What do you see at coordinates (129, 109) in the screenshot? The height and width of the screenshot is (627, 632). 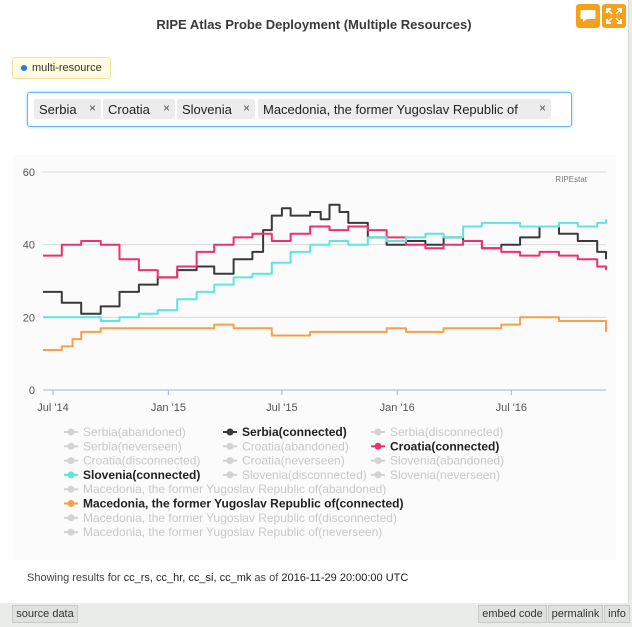 I see `tag-label: Croatia` at bounding box center [129, 109].